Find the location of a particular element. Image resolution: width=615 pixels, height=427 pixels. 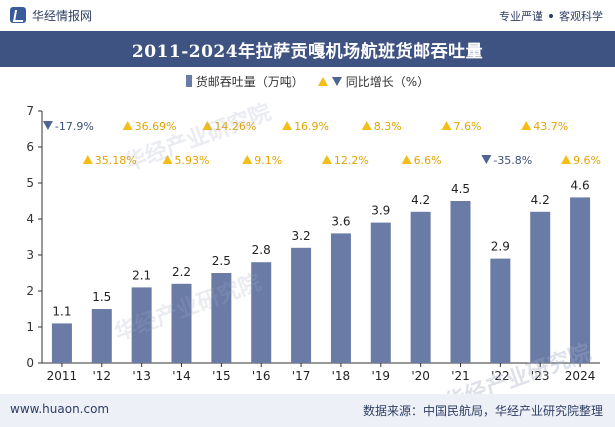

triangle-up-icon is located at coordinates (322, 81).